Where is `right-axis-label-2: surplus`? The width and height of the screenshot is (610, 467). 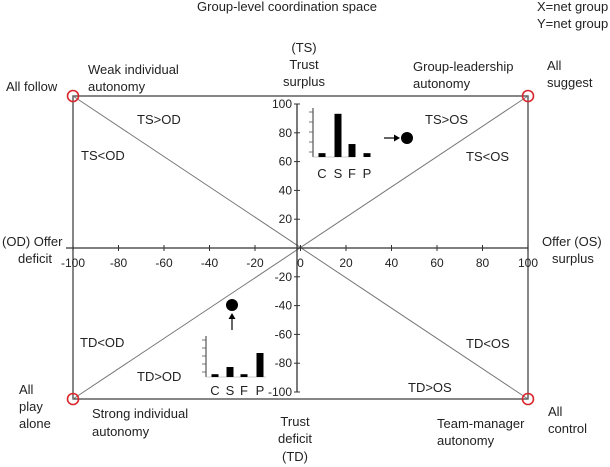
right-axis-label-2: surplus is located at coordinates (573, 258).